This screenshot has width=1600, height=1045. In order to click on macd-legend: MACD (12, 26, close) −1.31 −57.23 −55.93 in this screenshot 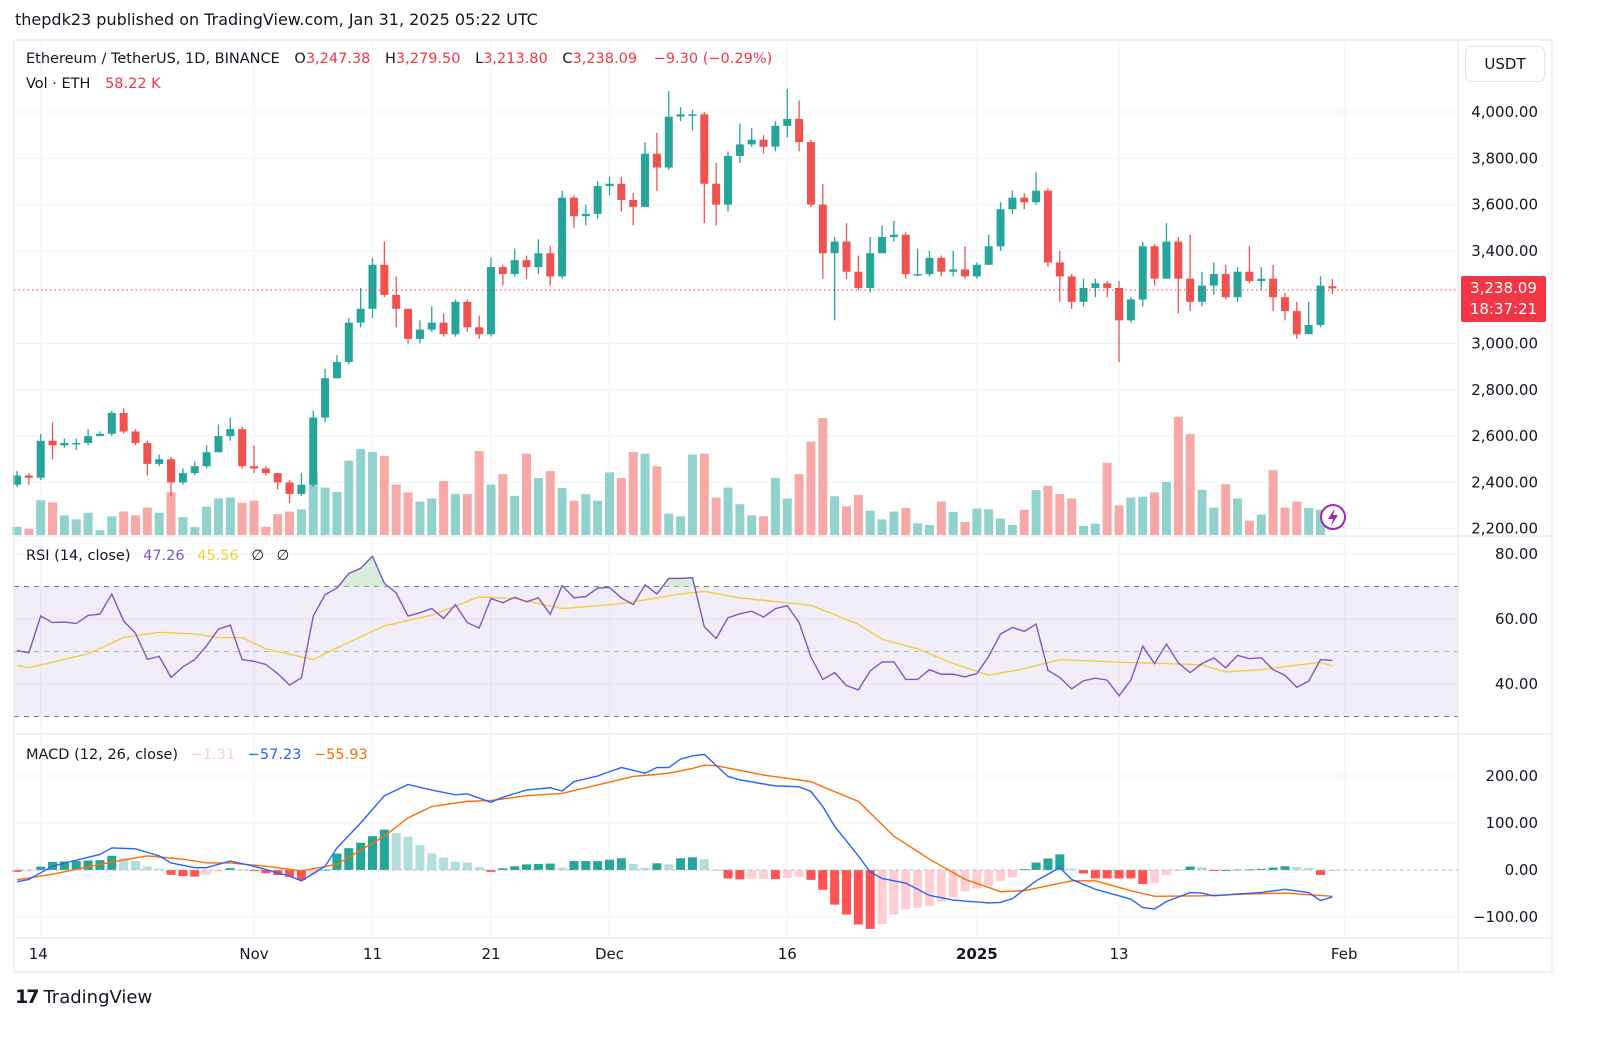, I will do `click(199, 755)`.